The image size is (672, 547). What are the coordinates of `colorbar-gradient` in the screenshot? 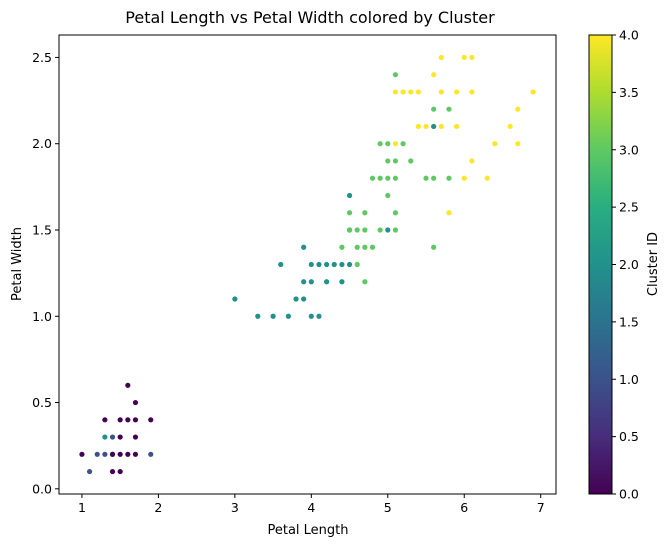 It's located at (600, 264).